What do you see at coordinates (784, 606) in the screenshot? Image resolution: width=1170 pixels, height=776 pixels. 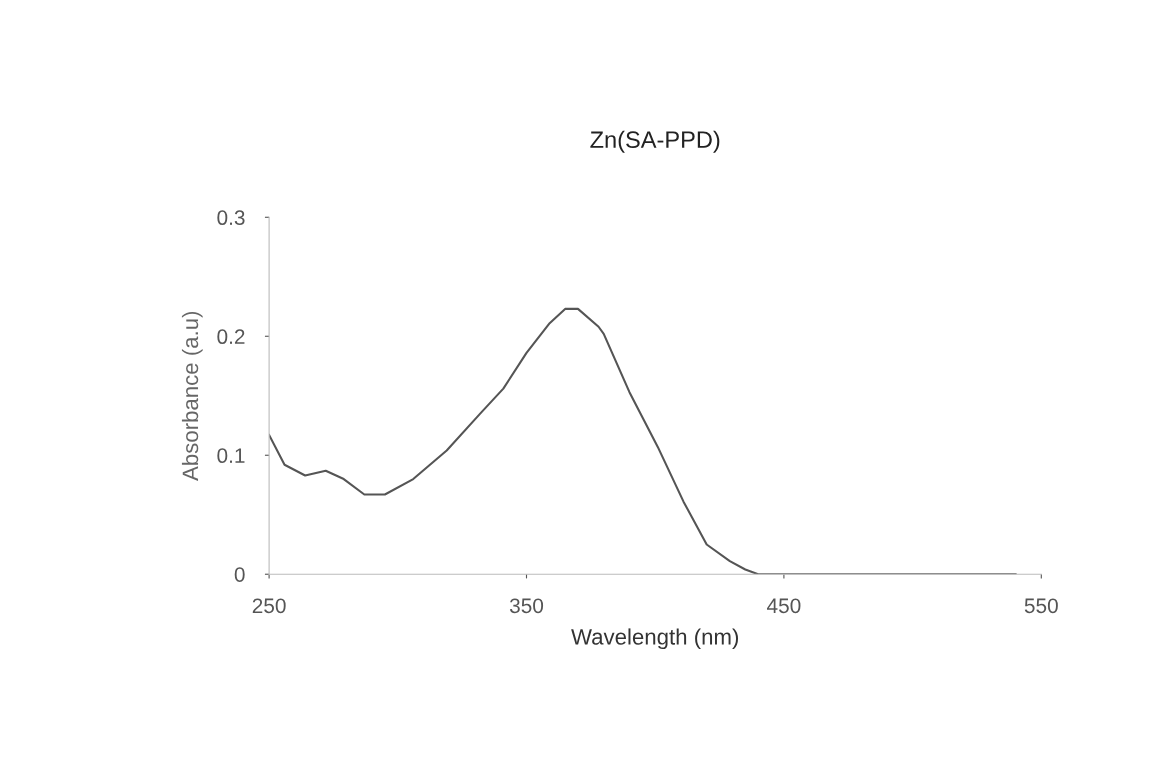 I see `x-tick-label: 450` at bounding box center [784, 606].